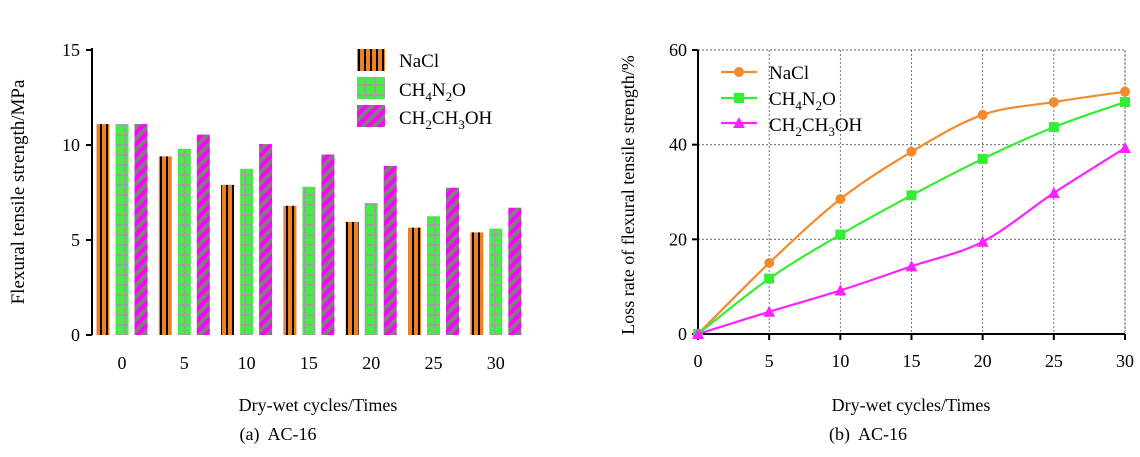 The height and width of the screenshot is (457, 1140). Describe the element at coordinates (678, 239) in the screenshot. I see `y-tick-label: 20` at that location.